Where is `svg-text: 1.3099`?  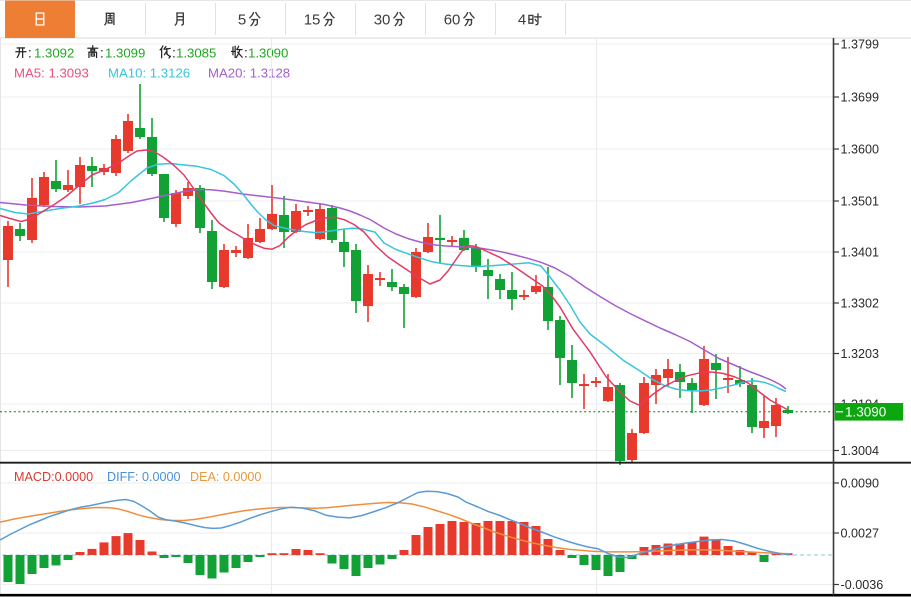 svg-text: 1.3099 is located at coordinates (125, 53).